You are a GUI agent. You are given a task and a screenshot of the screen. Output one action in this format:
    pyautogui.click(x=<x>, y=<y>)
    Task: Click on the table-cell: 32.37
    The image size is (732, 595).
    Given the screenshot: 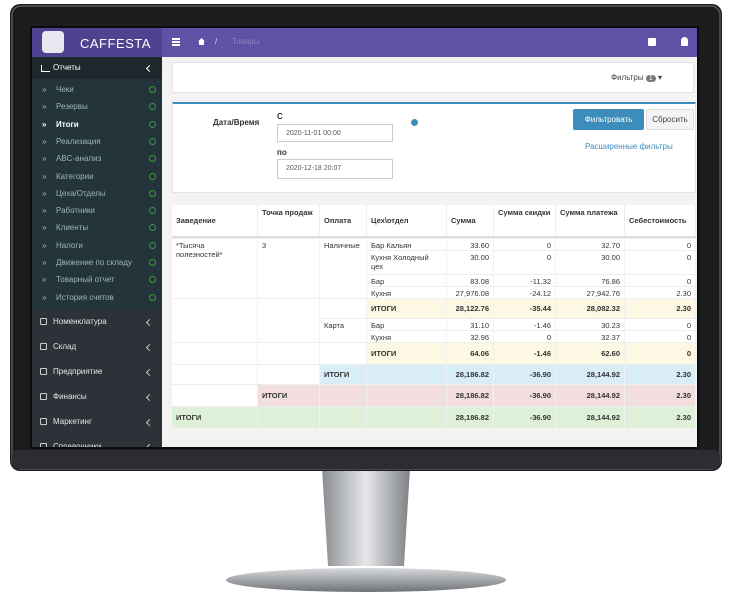 What is the action you would take?
    pyautogui.click(x=590, y=336)
    